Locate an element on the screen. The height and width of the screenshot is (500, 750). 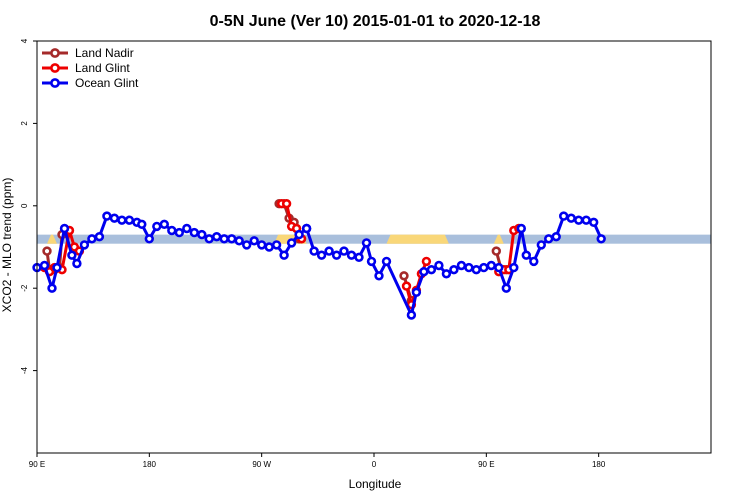
legend-label: Ocean Glint is located at coordinates (107, 83).